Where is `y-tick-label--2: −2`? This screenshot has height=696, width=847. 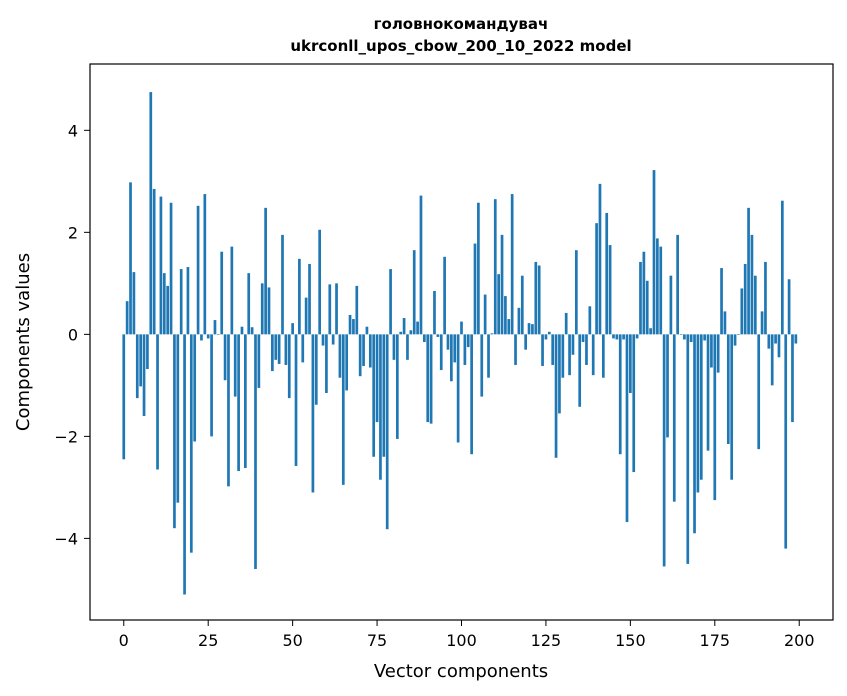 y-tick-label--2: −2 is located at coordinates (66, 436).